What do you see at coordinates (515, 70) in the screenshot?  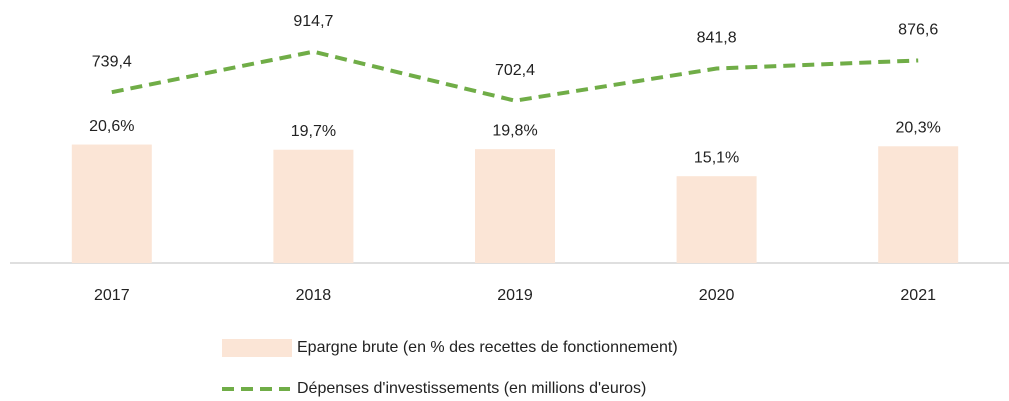 I see `data-label: 702,4` at bounding box center [515, 70].